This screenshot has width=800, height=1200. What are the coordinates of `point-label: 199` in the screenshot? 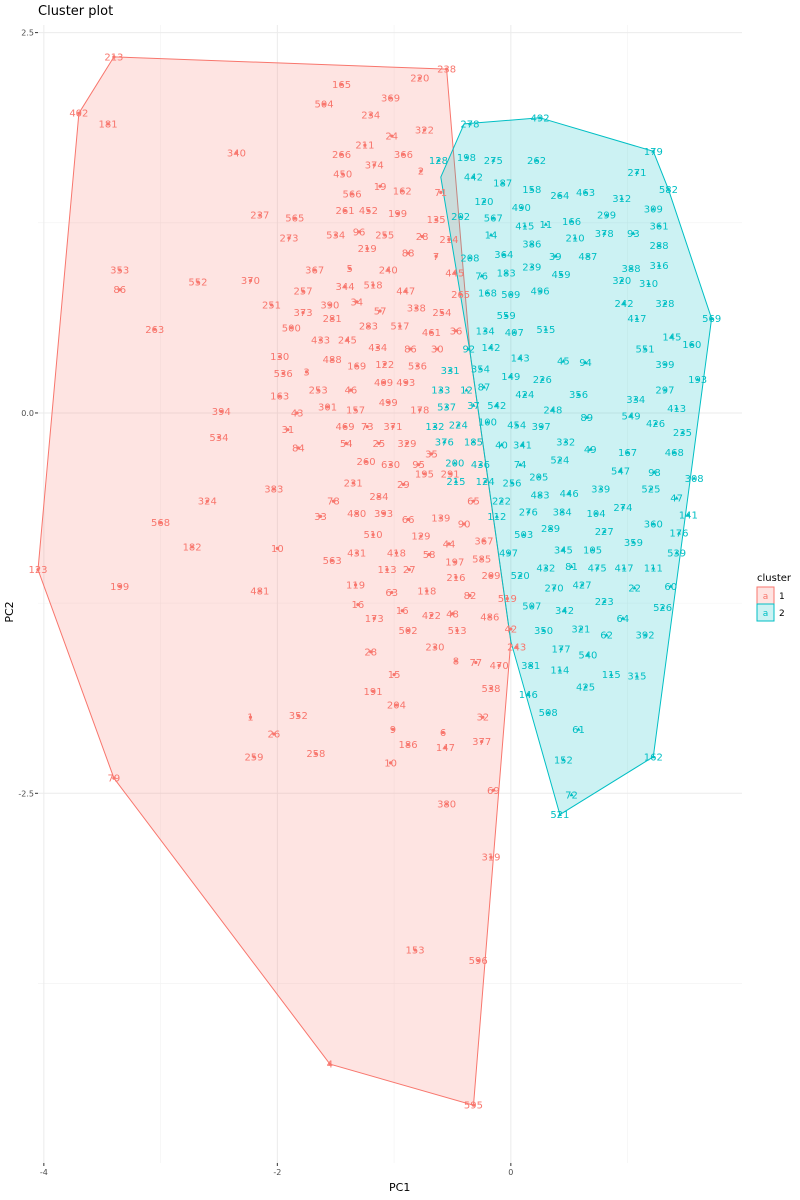 It's located at (119, 587).